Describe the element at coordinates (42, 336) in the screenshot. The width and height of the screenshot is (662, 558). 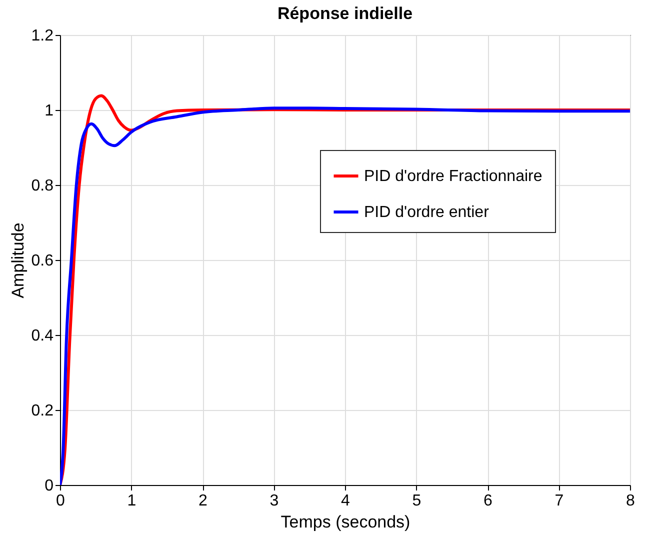
I see `y-tick-label: 0.4` at that location.